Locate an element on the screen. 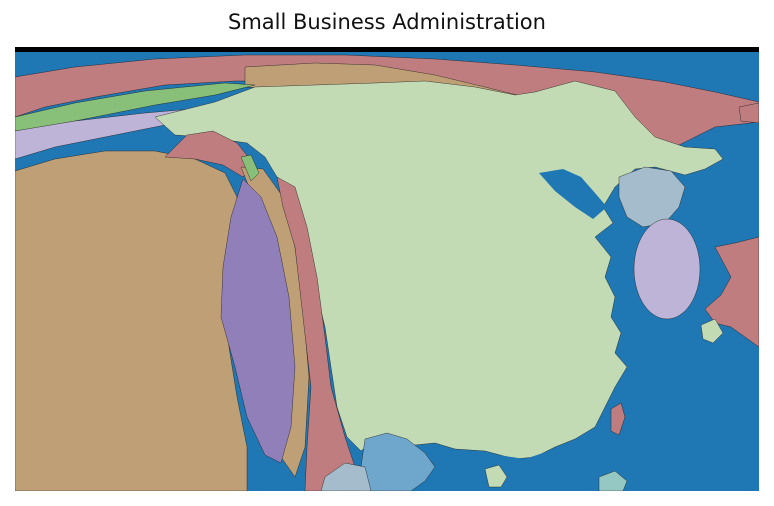 This screenshot has height=506, width=774. region-purple-lens is located at coordinates (258, 321).